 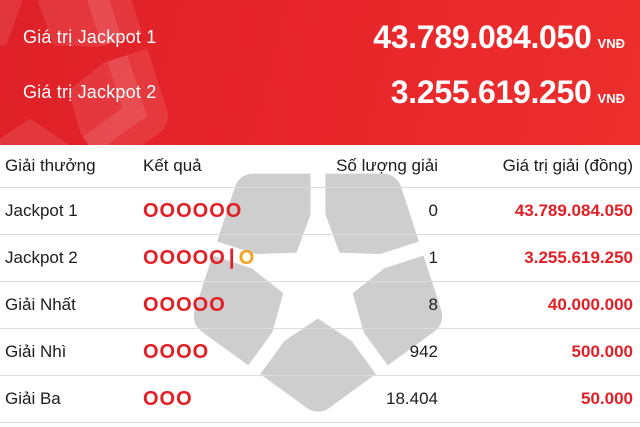 What do you see at coordinates (573, 210) in the screenshot?
I see `prize-amount: 43.789.084.050` at bounding box center [573, 210].